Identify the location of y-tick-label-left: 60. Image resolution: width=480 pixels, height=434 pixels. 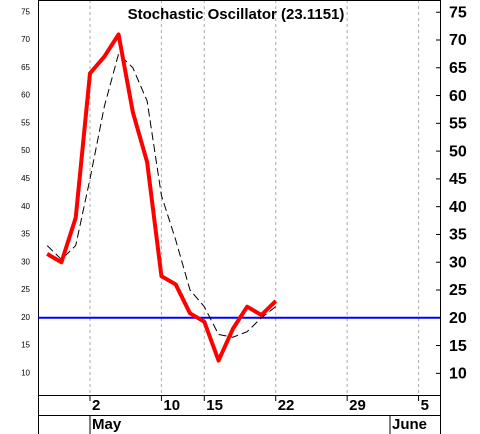
(25, 95).